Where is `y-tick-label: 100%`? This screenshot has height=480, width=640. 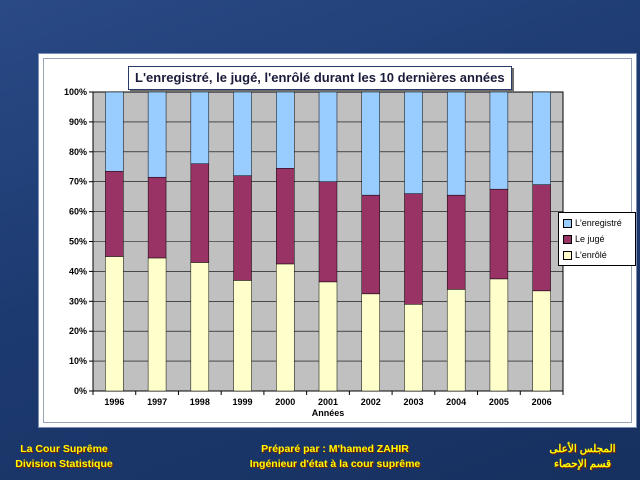 y-tick-label: 100% is located at coordinates (75, 92).